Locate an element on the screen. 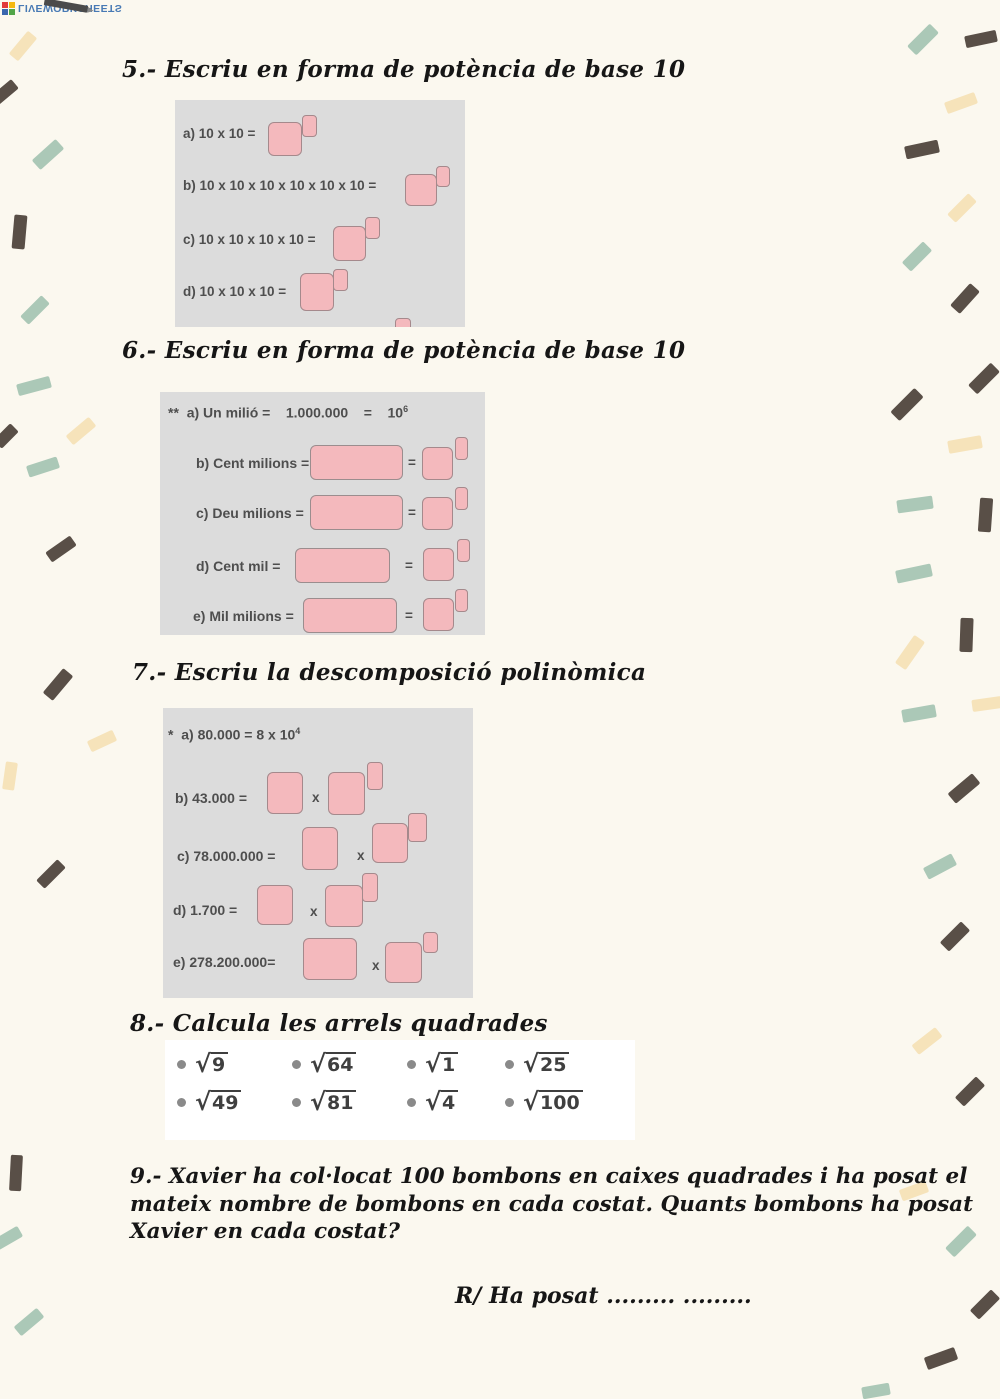  exercise7-item-e: e) 278.200.000= is located at coordinates (224, 962).